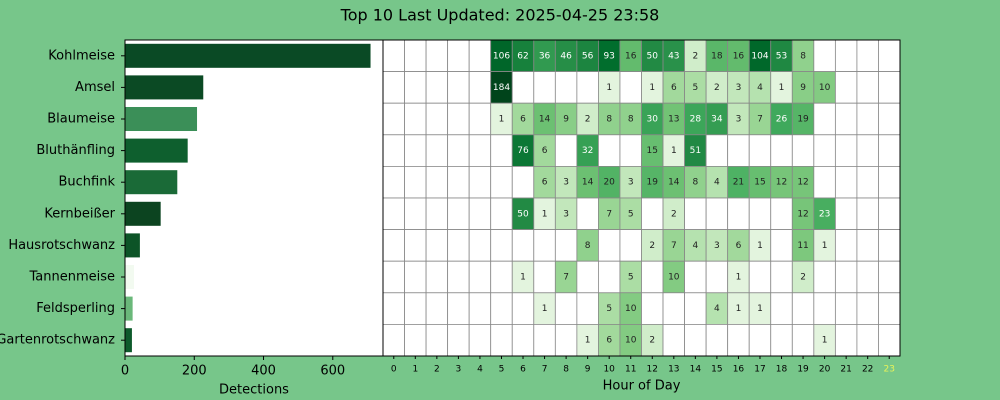  Describe the element at coordinates (642, 386) in the screenshot. I see `x-axis-label: Hour of Day` at that location.